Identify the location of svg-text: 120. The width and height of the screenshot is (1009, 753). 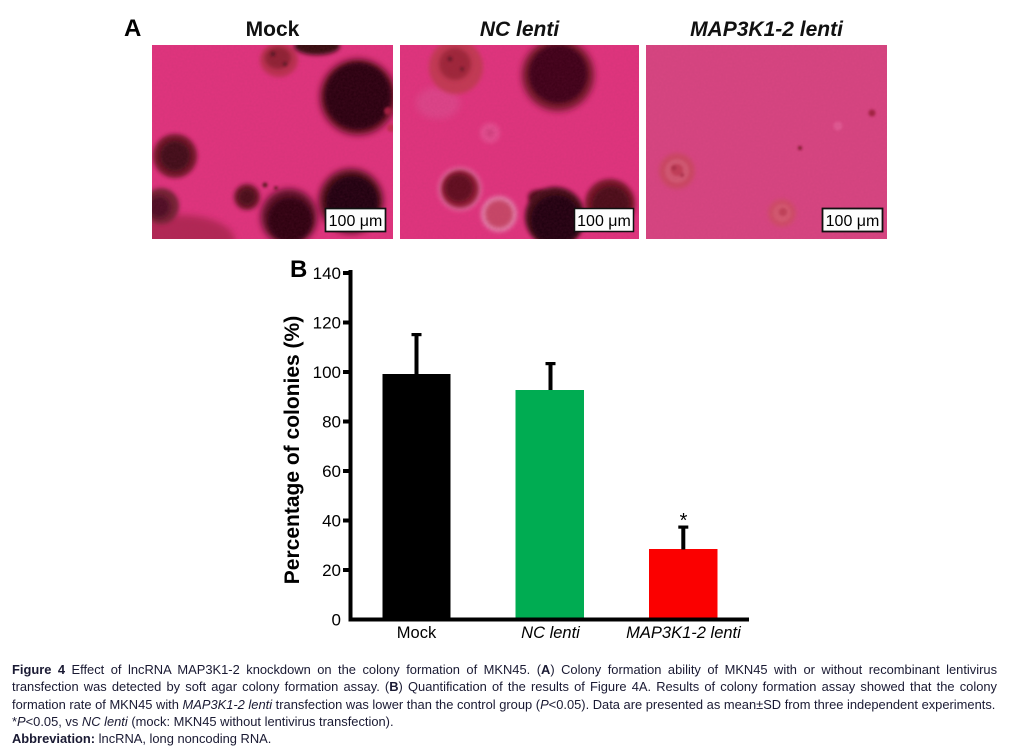
(327, 323).